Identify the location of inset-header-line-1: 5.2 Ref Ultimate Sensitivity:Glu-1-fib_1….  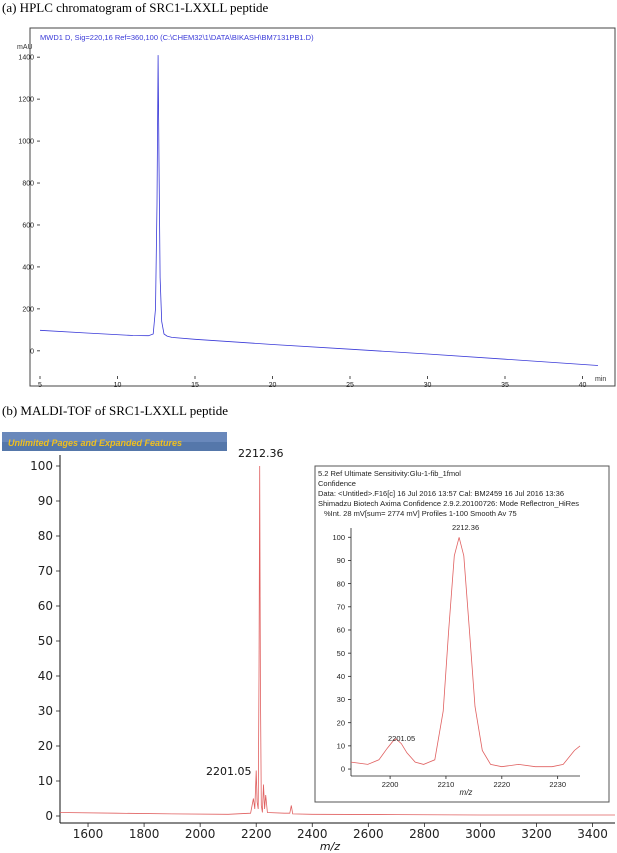
(389, 473).